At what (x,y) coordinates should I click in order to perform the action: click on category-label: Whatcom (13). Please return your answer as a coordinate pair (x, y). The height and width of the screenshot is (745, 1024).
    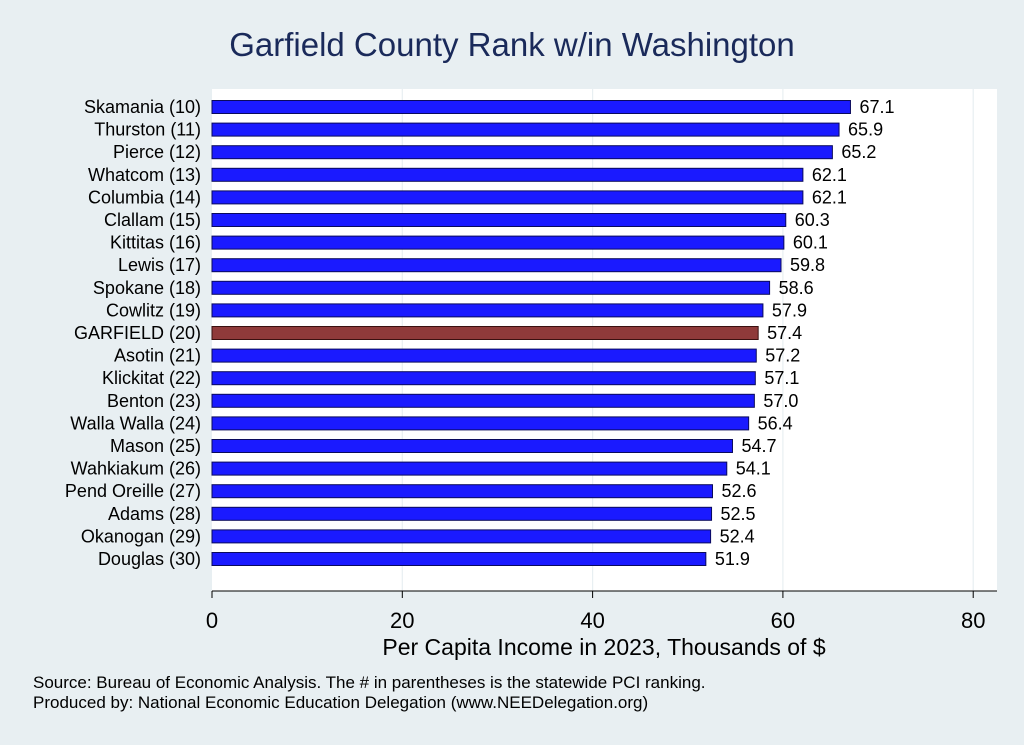
    Looking at the image, I should click on (144, 175).